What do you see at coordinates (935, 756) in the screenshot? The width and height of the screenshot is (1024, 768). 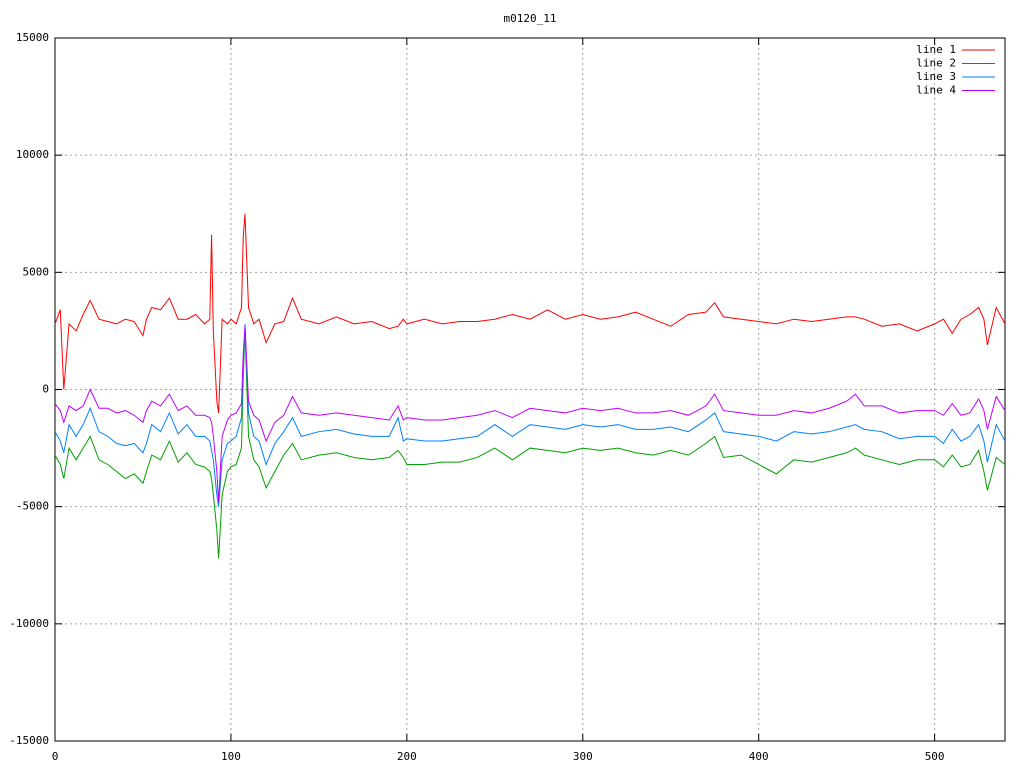 I see `x-tick-label: 500` at bounding box center [935, 756].